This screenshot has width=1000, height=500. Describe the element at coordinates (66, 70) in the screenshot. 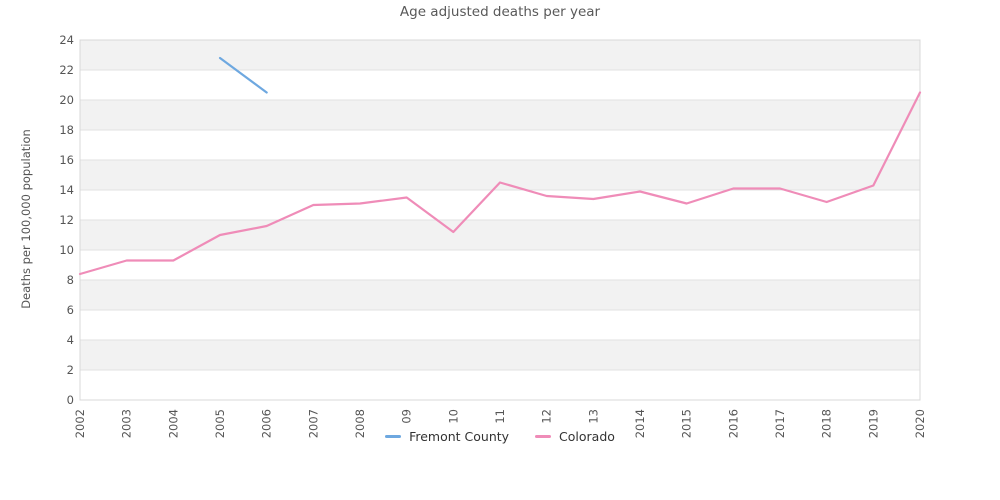

I see `y-tick-label: 22` at that location.